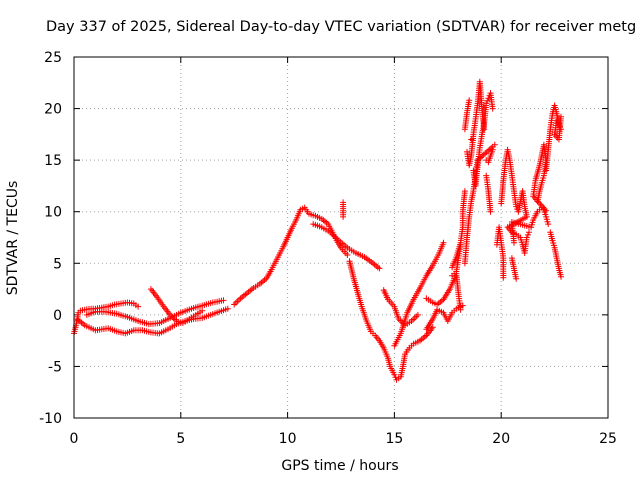  I want to click on x-tick-label: 15, so click(394, 439).